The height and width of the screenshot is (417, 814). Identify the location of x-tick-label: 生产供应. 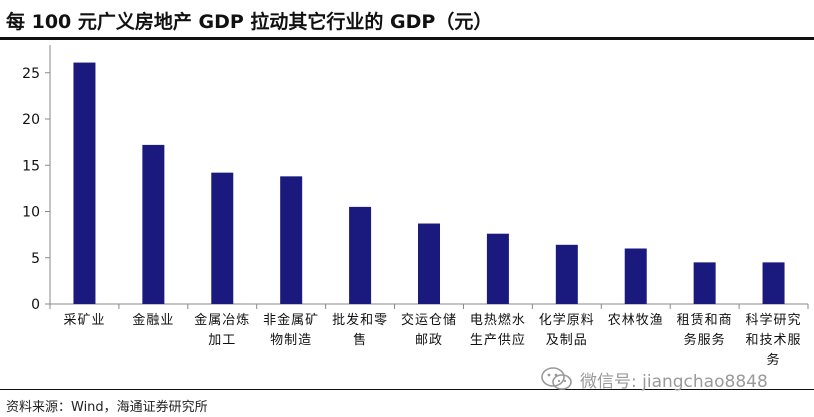
(498, 340).